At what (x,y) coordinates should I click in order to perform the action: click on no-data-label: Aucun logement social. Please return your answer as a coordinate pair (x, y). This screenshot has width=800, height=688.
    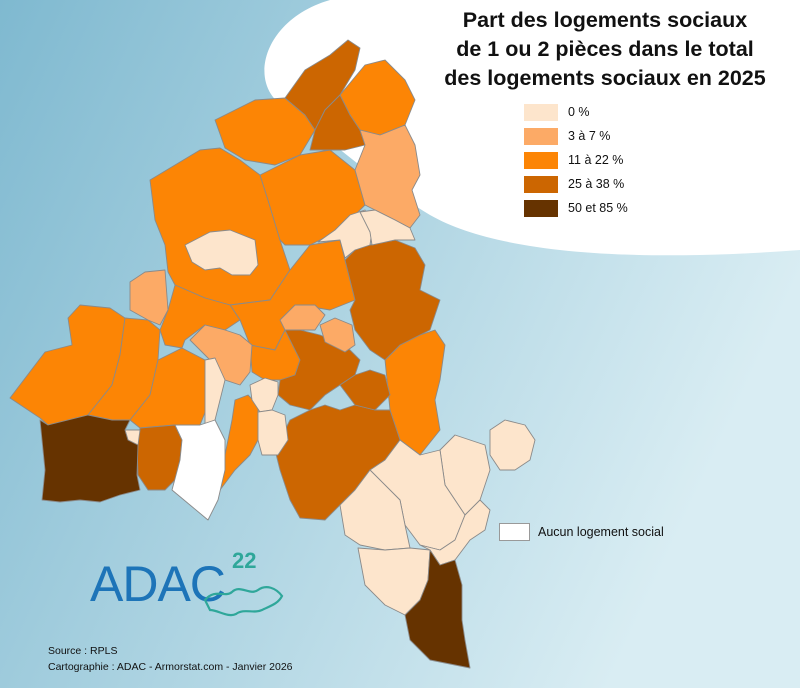
    Looking at the image, I should click on (601, 532).